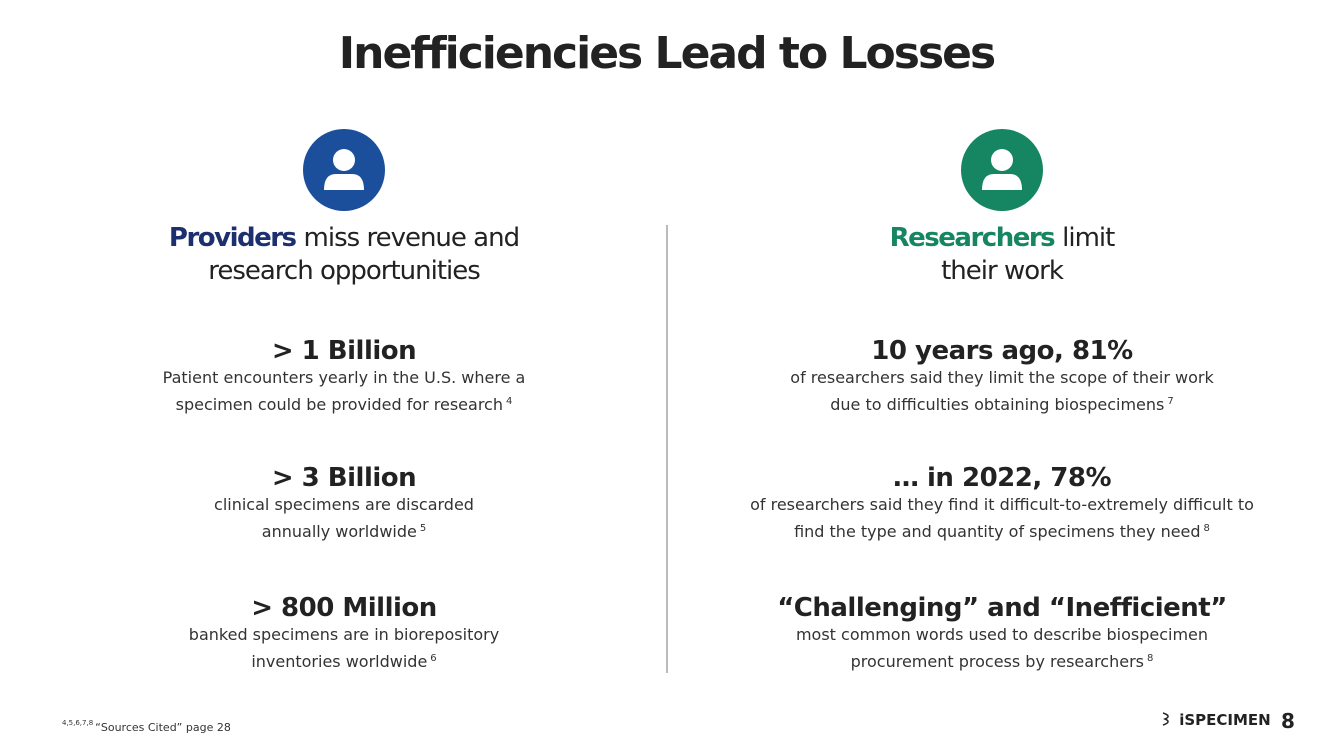  I want to click on stat-text: inventories worldwide 6, so click(344, 661).